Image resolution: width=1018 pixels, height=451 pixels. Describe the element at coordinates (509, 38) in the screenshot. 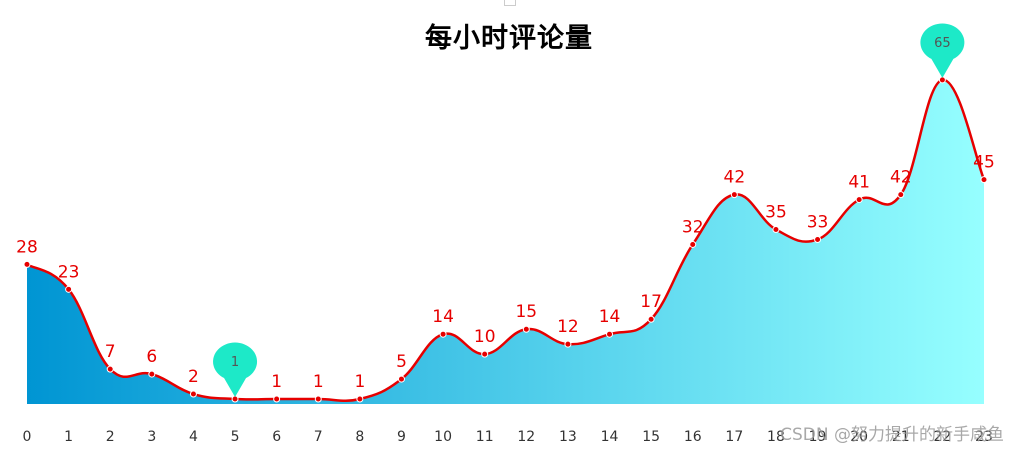

I see `chart-title: 每小时评论量` at that location.